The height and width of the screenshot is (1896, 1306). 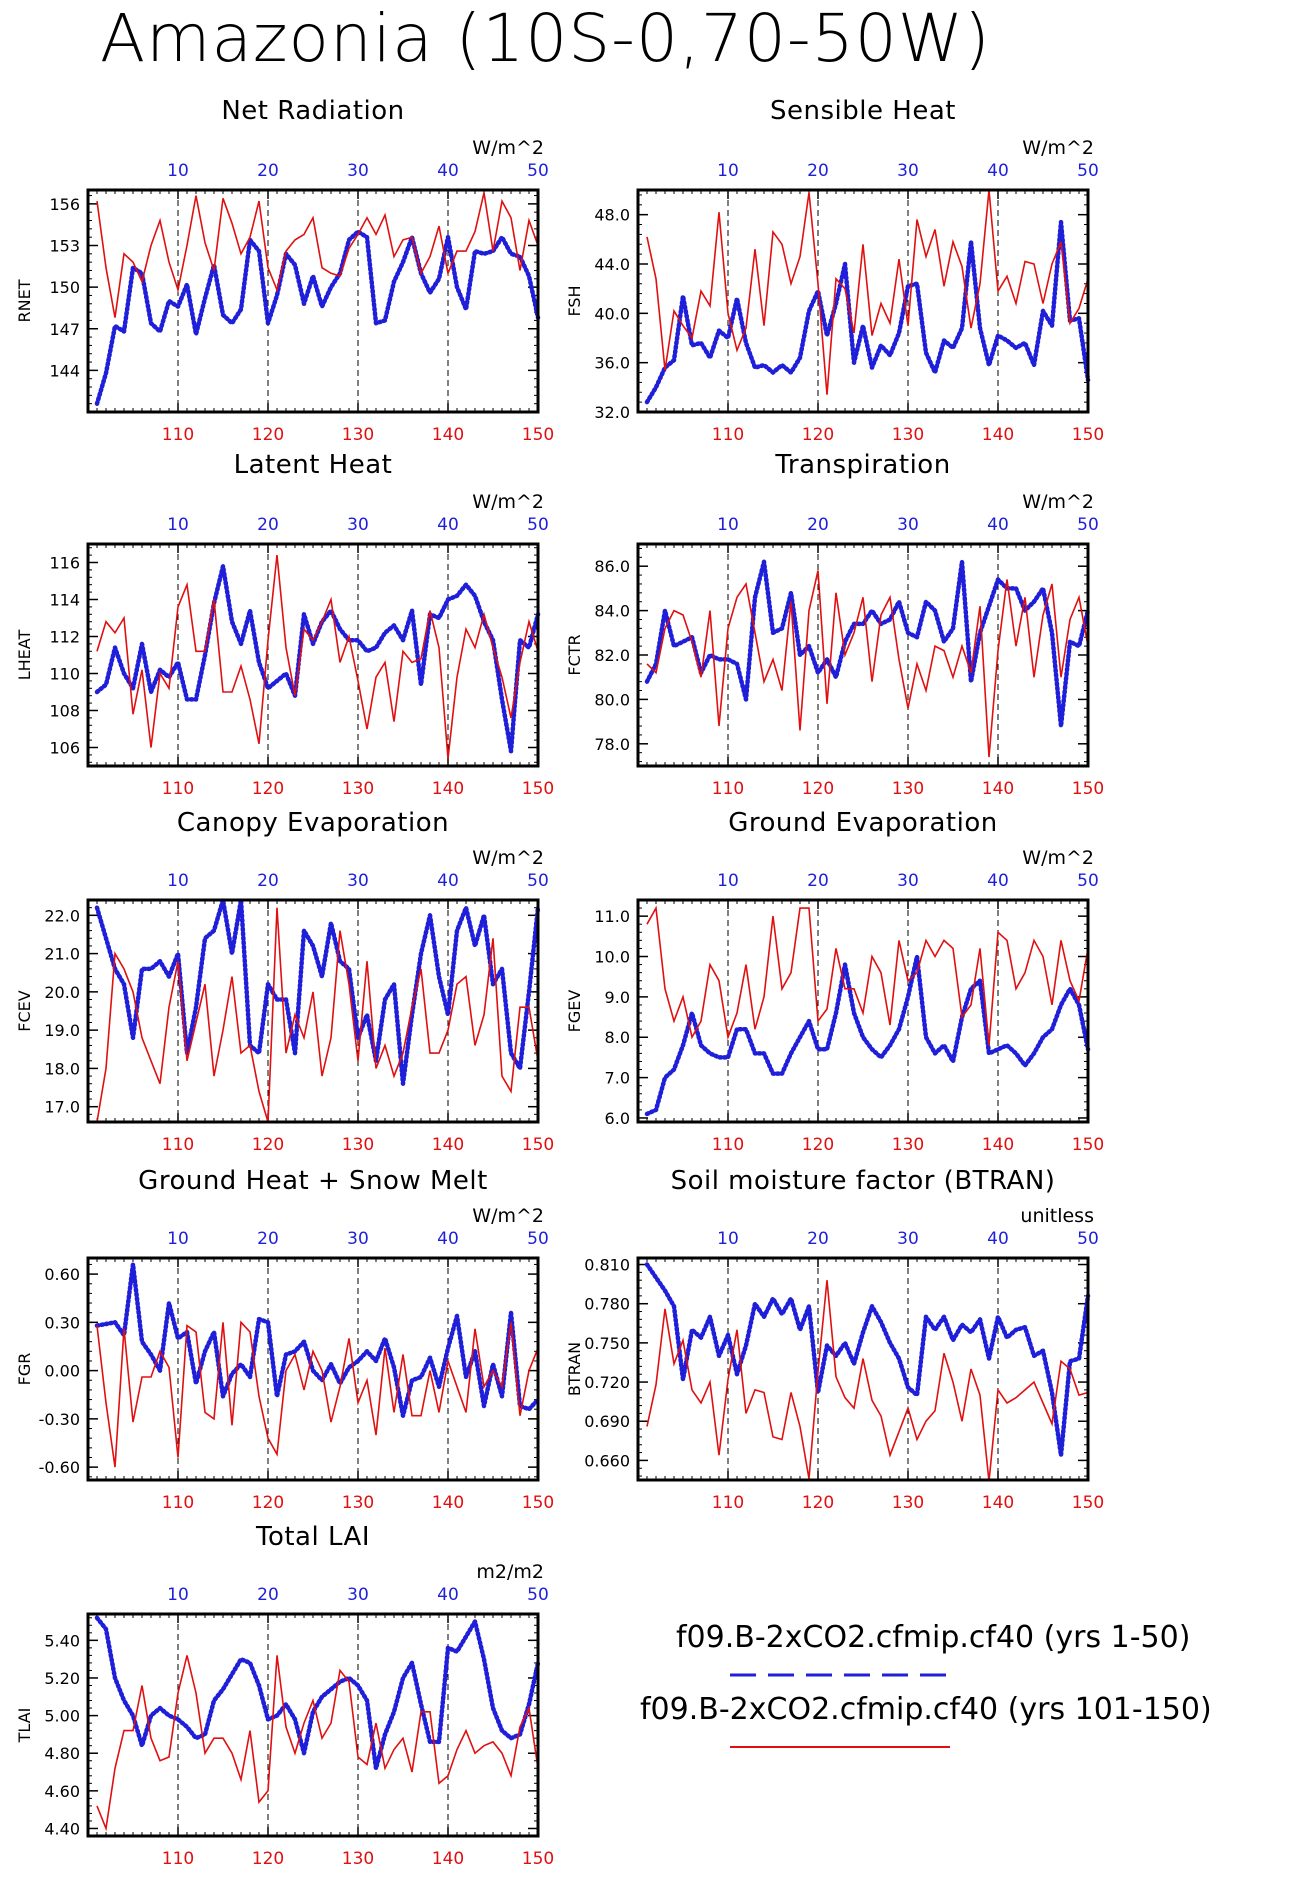 I want to click on y-tick-label: 156, so click(x=64, y=204).